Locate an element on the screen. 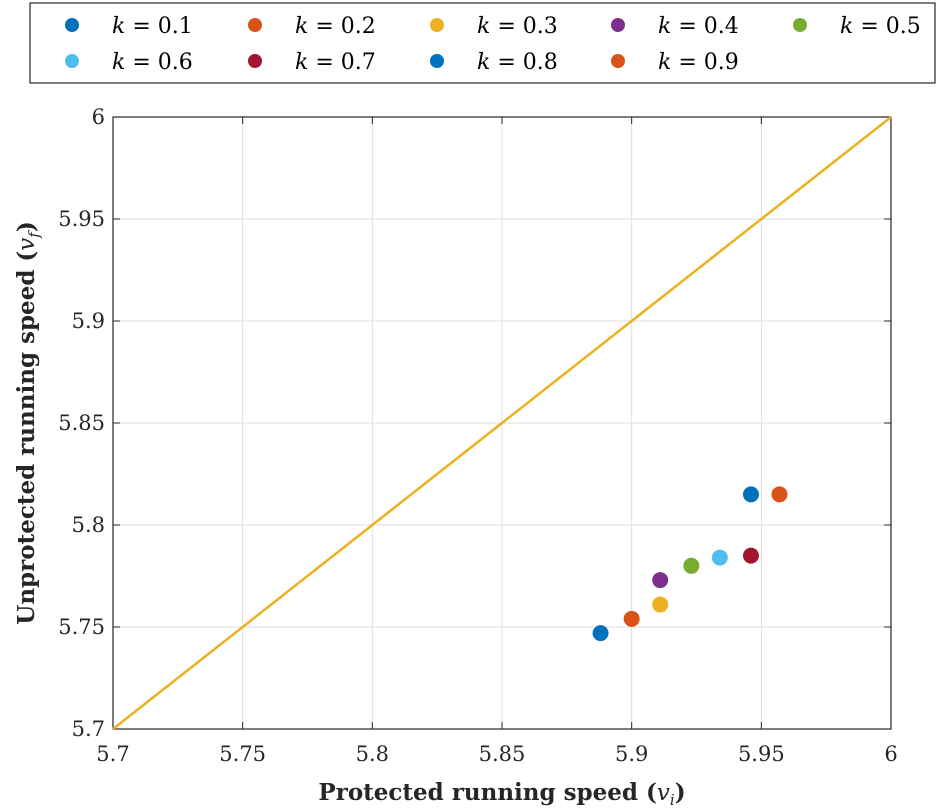 This screenshot has height=810, width=936. legend-box is located at coordinates (482, 43).